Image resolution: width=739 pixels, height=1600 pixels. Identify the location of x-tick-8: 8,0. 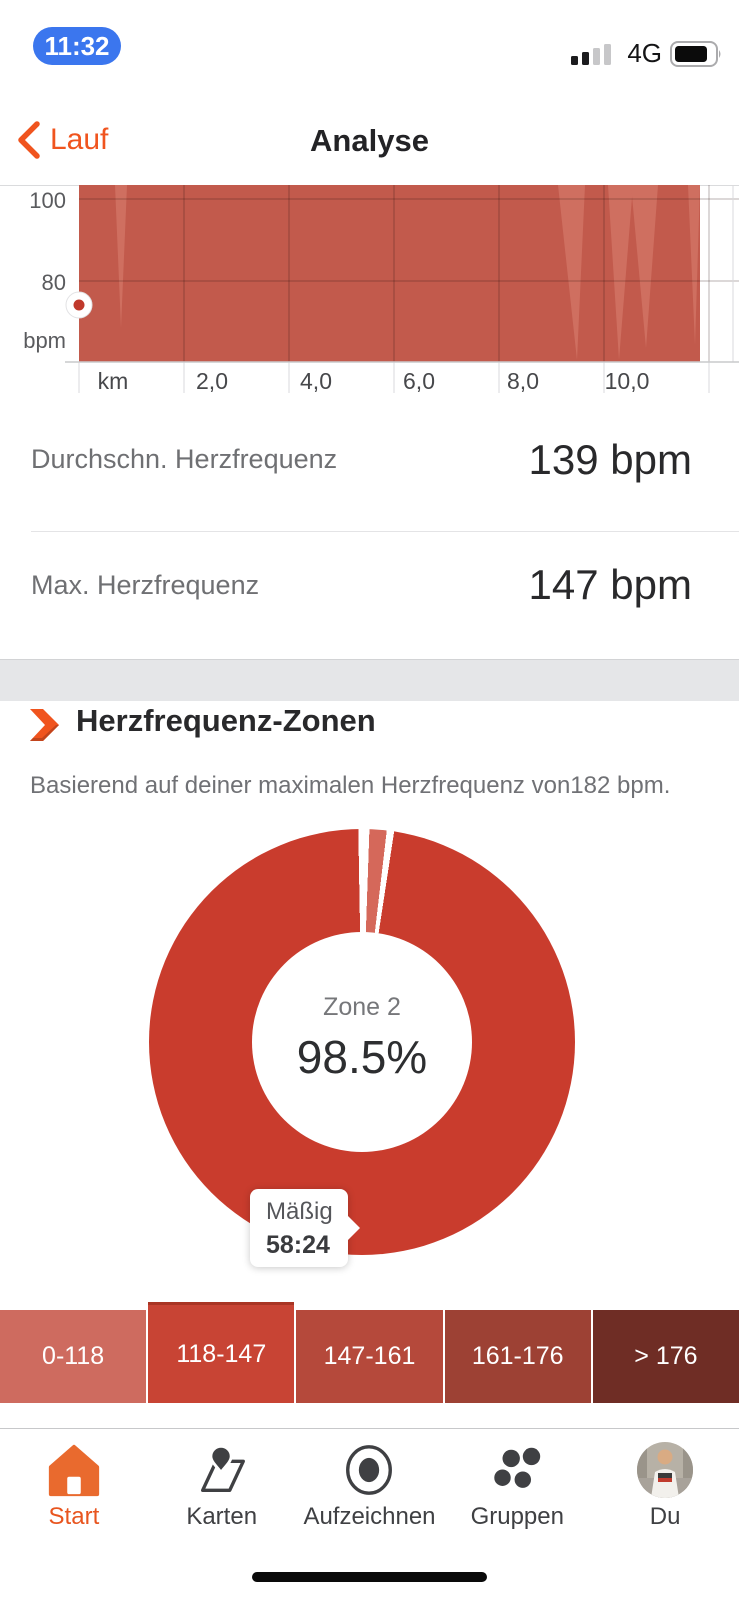
(523, 381).